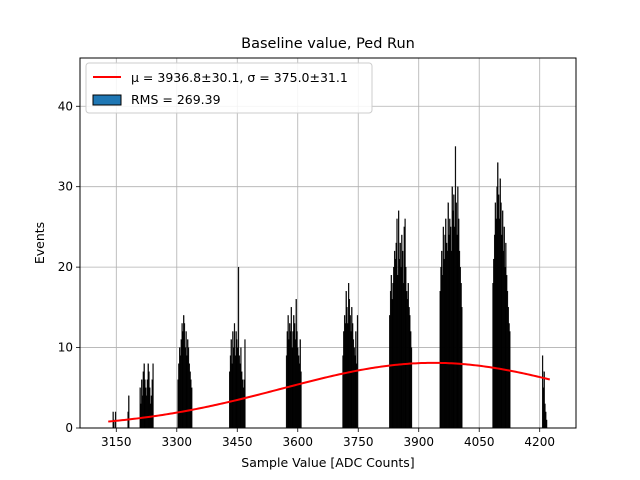 The image size is (640, 480). Describe the element at coordinates (327, 462) in the screenshot. I see `x-axis-label: Sample Value [ADC Counts]` at that location.